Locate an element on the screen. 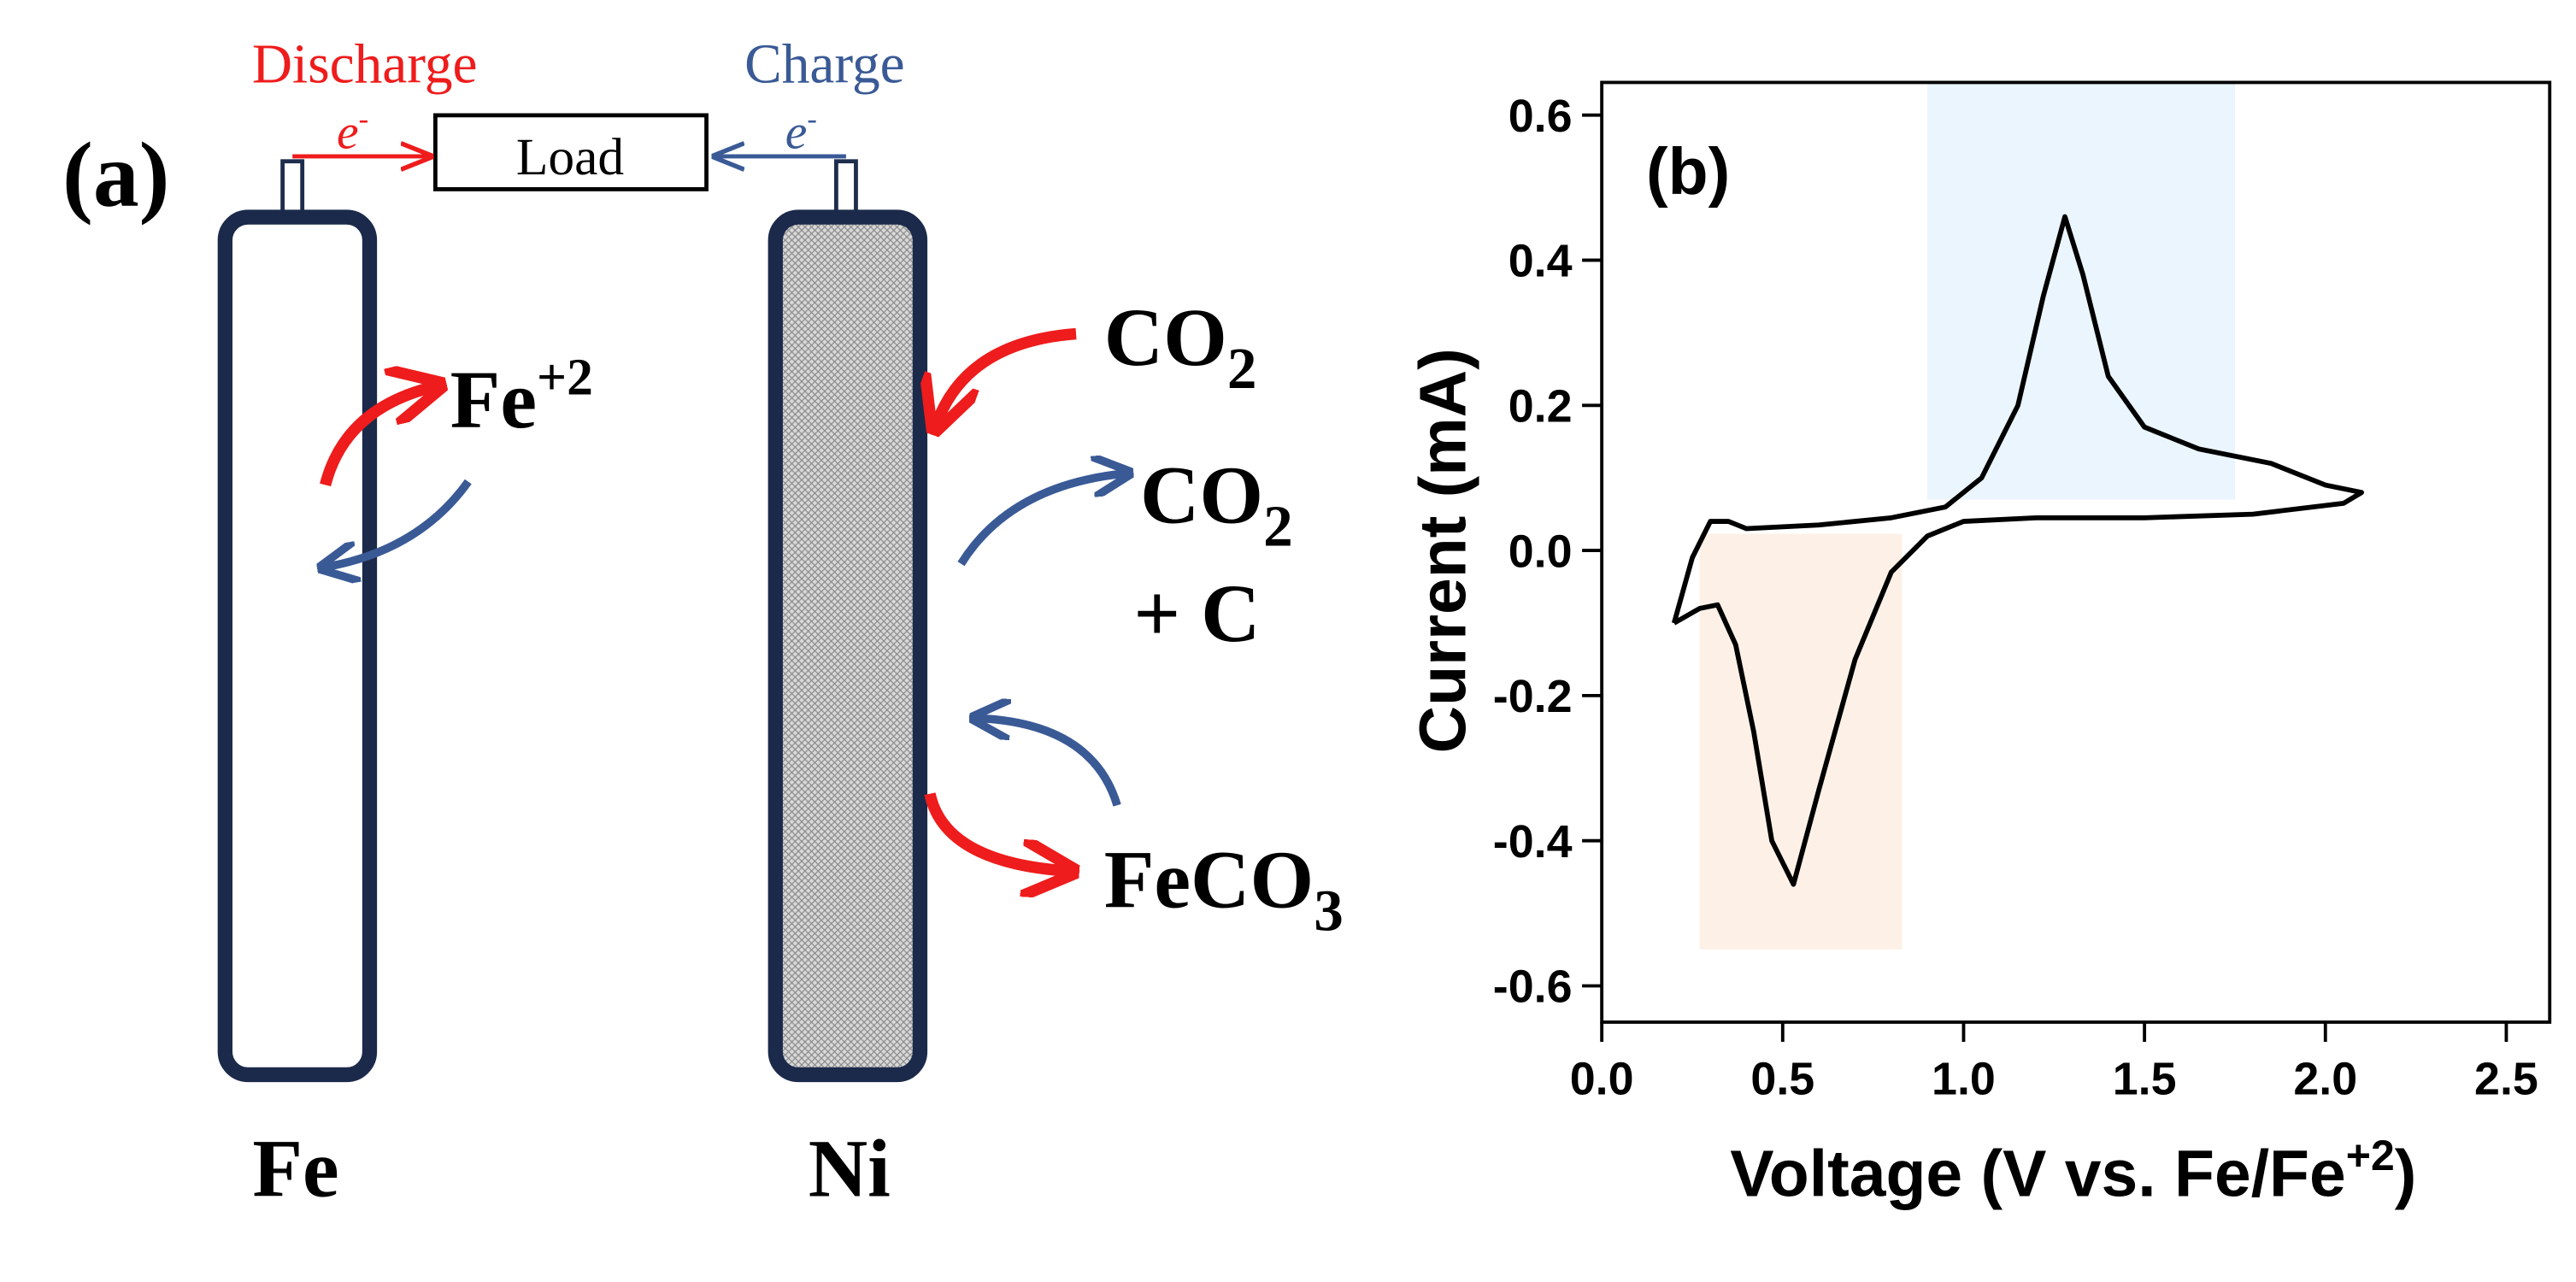 Image resolution: width=2576 pixels, height=1282 pixels. y-tick-label: -0.2 is located at coordinates (1533, 696).